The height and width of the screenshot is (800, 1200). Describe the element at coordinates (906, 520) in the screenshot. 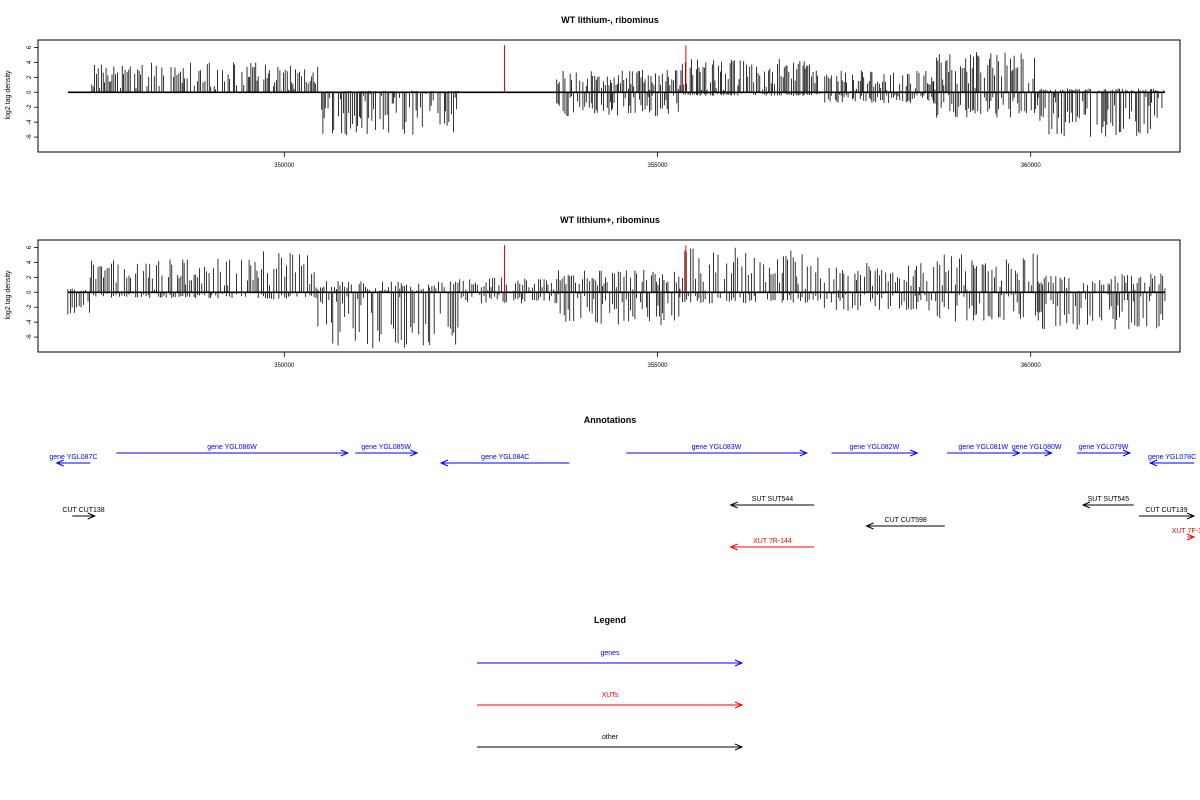

I see `feature-label: CUT CUT598` at that location.